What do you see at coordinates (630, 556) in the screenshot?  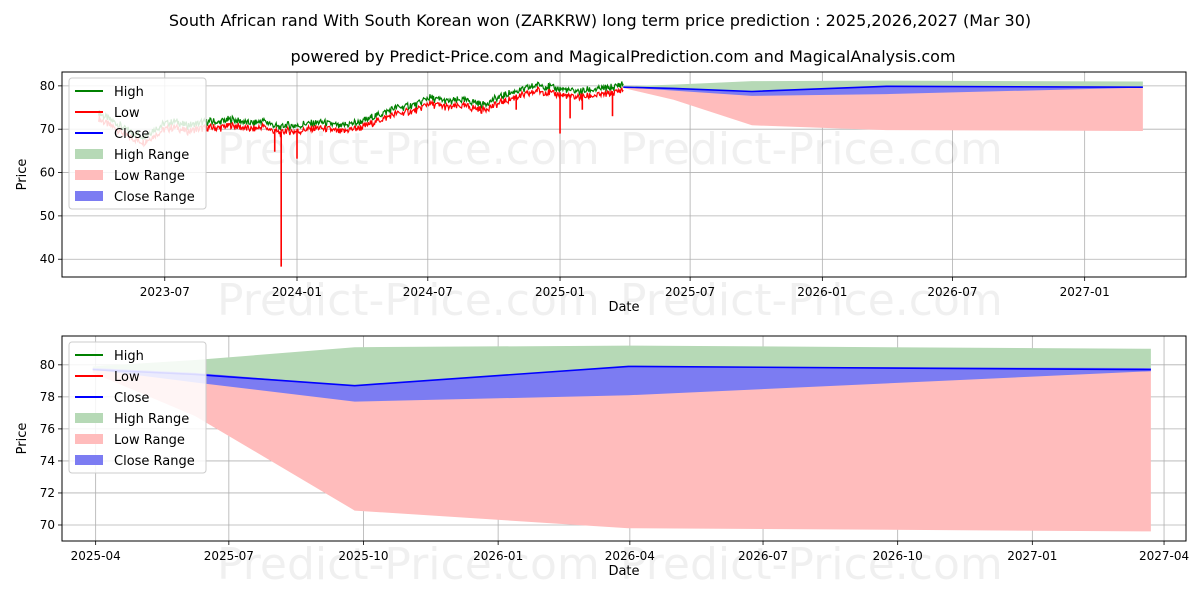 I see `x-tick-label: 2026-04` at bounding box center [630, 556].